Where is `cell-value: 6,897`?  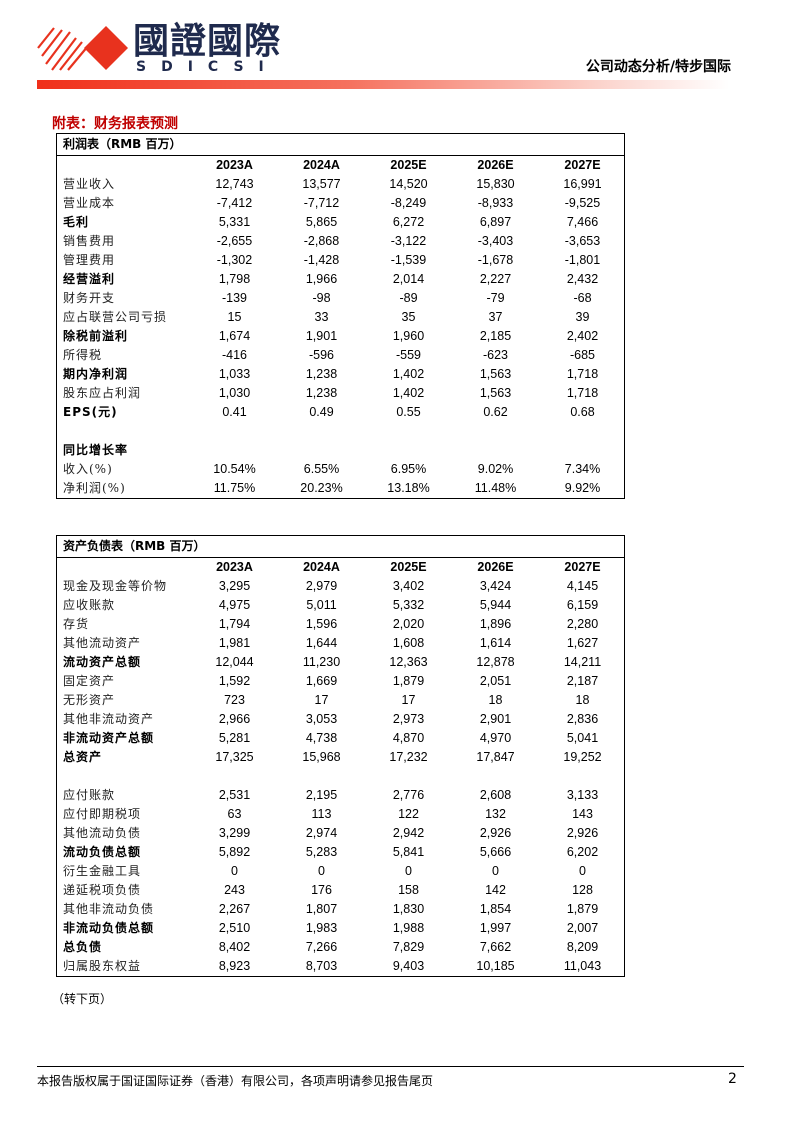
cell-value: 6,897 is located at coordinates (495, 222).